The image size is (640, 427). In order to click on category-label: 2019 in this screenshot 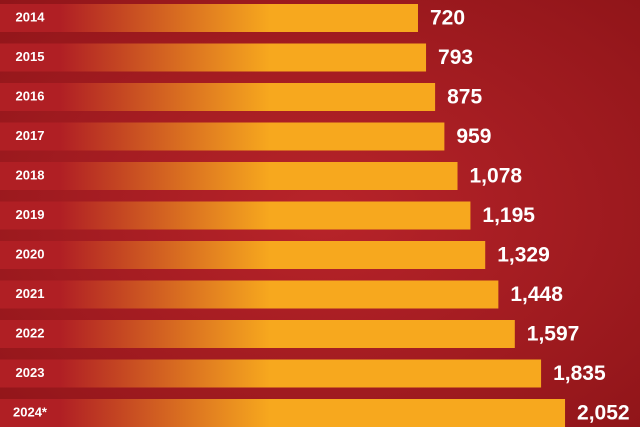, I will do `click(30, 214)`.